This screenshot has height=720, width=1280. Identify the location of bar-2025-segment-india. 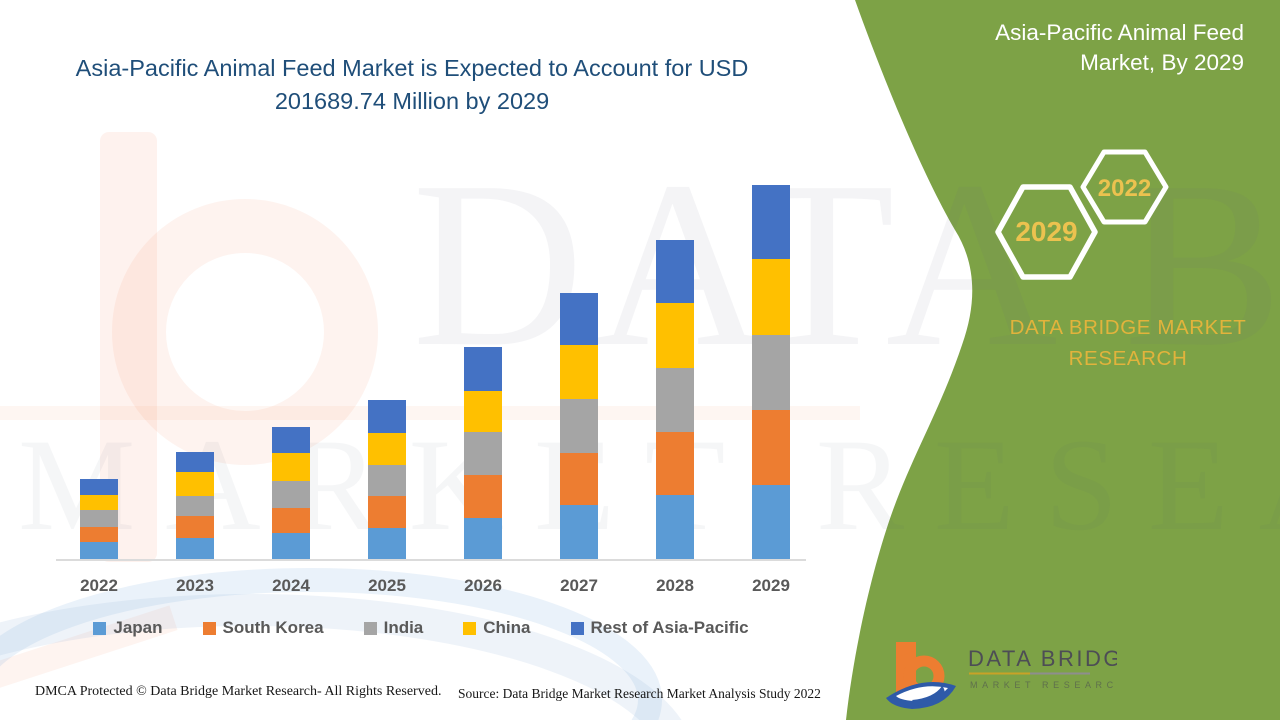
(387, 480).